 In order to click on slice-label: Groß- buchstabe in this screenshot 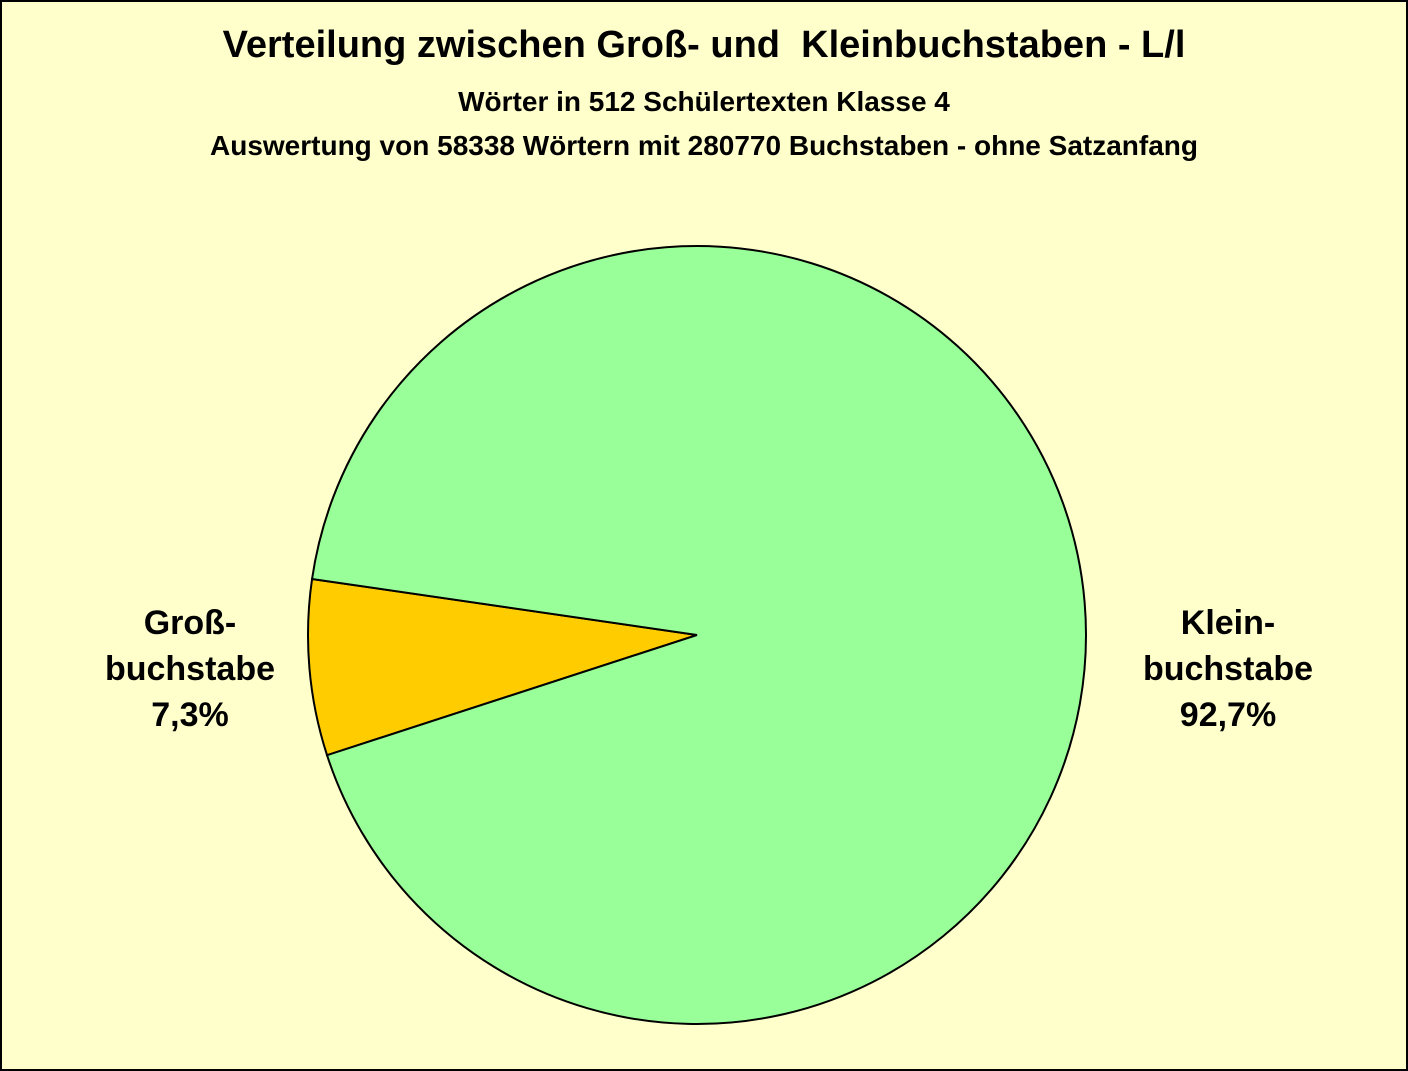, I will do `click(190, 646)`.